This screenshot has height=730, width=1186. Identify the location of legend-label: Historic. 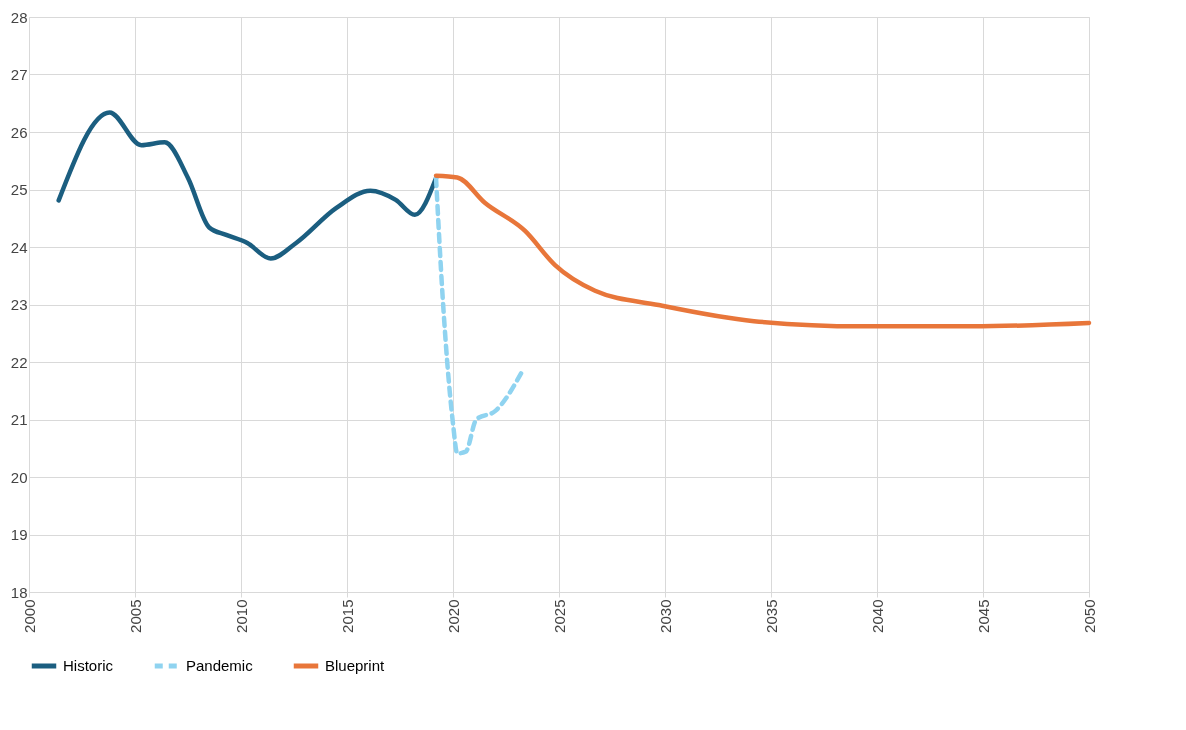
(88, 665).